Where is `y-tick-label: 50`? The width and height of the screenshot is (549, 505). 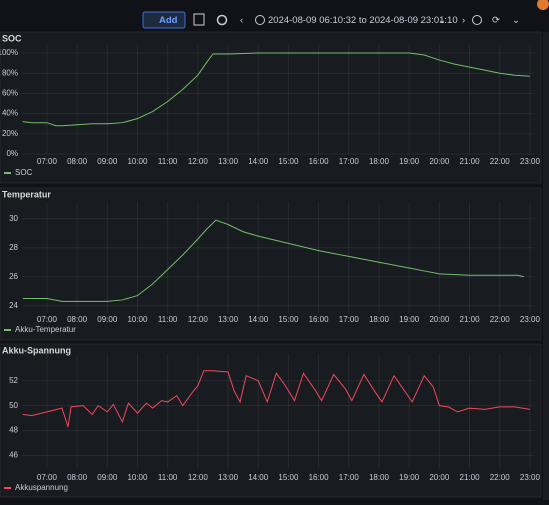 y-tick-label: 50 is located at coordinates (13, 405).